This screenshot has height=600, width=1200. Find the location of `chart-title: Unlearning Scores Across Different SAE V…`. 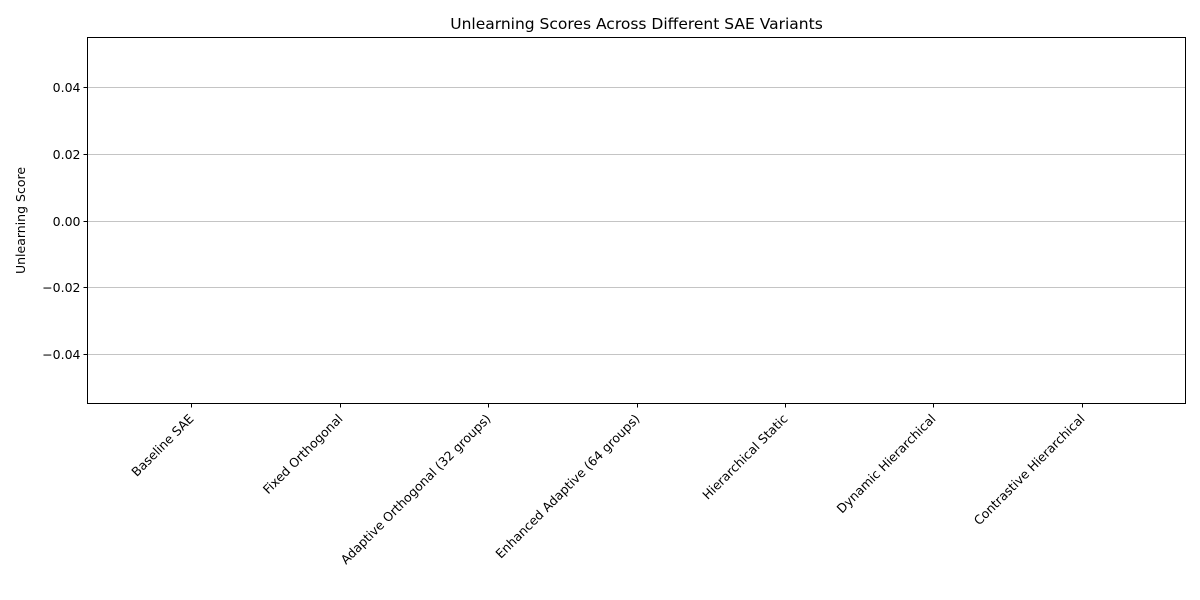

chart-title: Unlearning Scores Across Different SAE V… is located at coordinates (636, 24).